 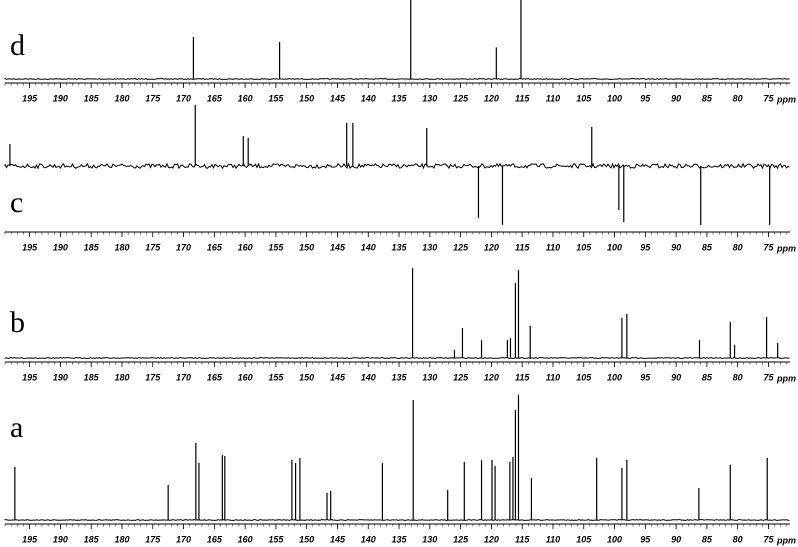 What do you see at coordinates (17, 322) in the screenshot?
I see `panel-label: b` at bounding box center [17, 322].